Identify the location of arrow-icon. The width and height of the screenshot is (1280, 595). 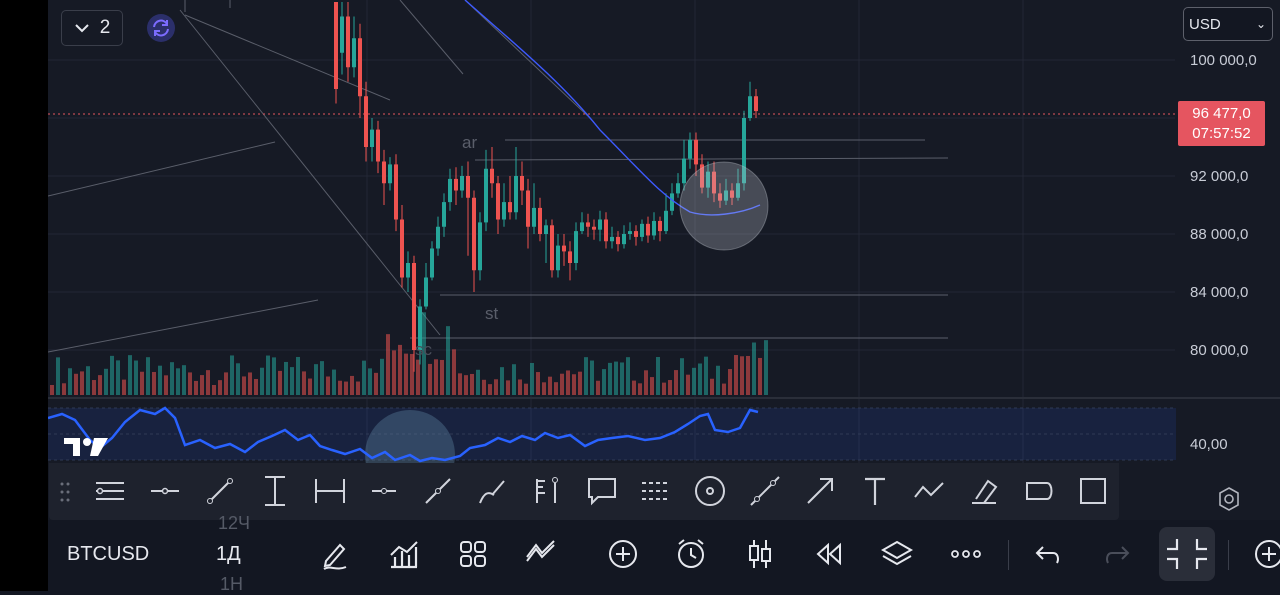
(820, 491).